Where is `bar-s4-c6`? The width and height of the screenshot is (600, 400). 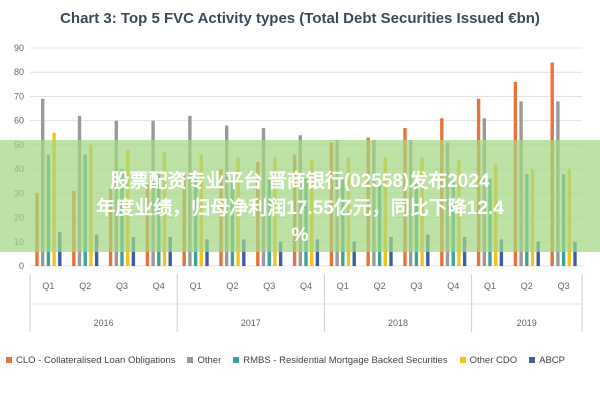 bar-s4-c6 is located at coordinates (280, 253).